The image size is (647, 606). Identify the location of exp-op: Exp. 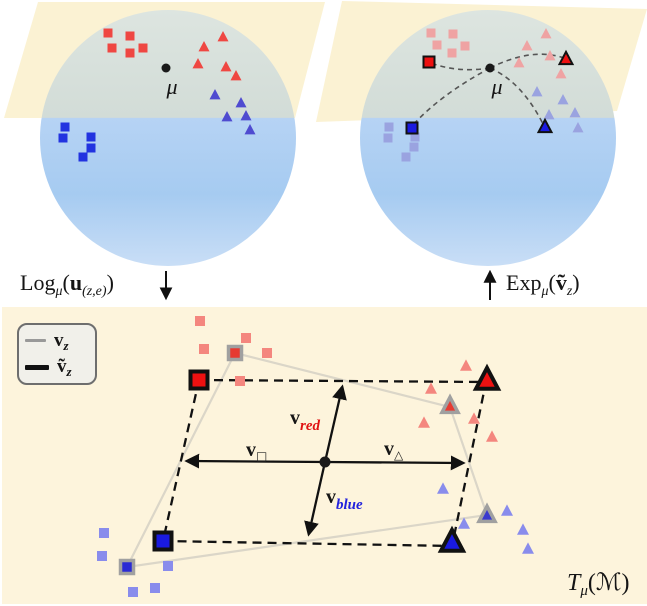
(524, 282).